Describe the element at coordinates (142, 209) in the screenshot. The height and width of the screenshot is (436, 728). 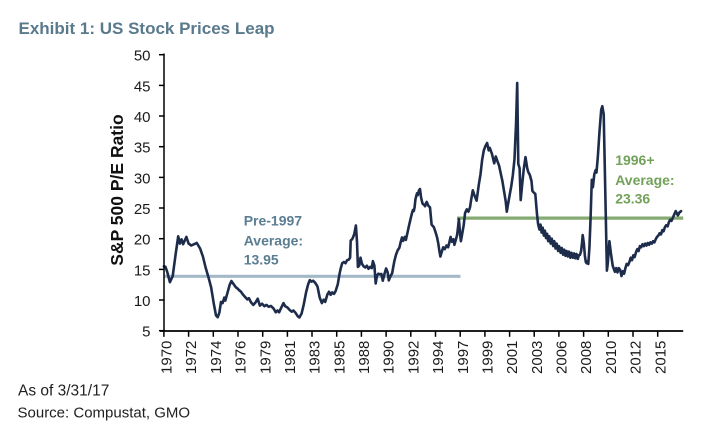
I see `svg-text: 25` at that location.